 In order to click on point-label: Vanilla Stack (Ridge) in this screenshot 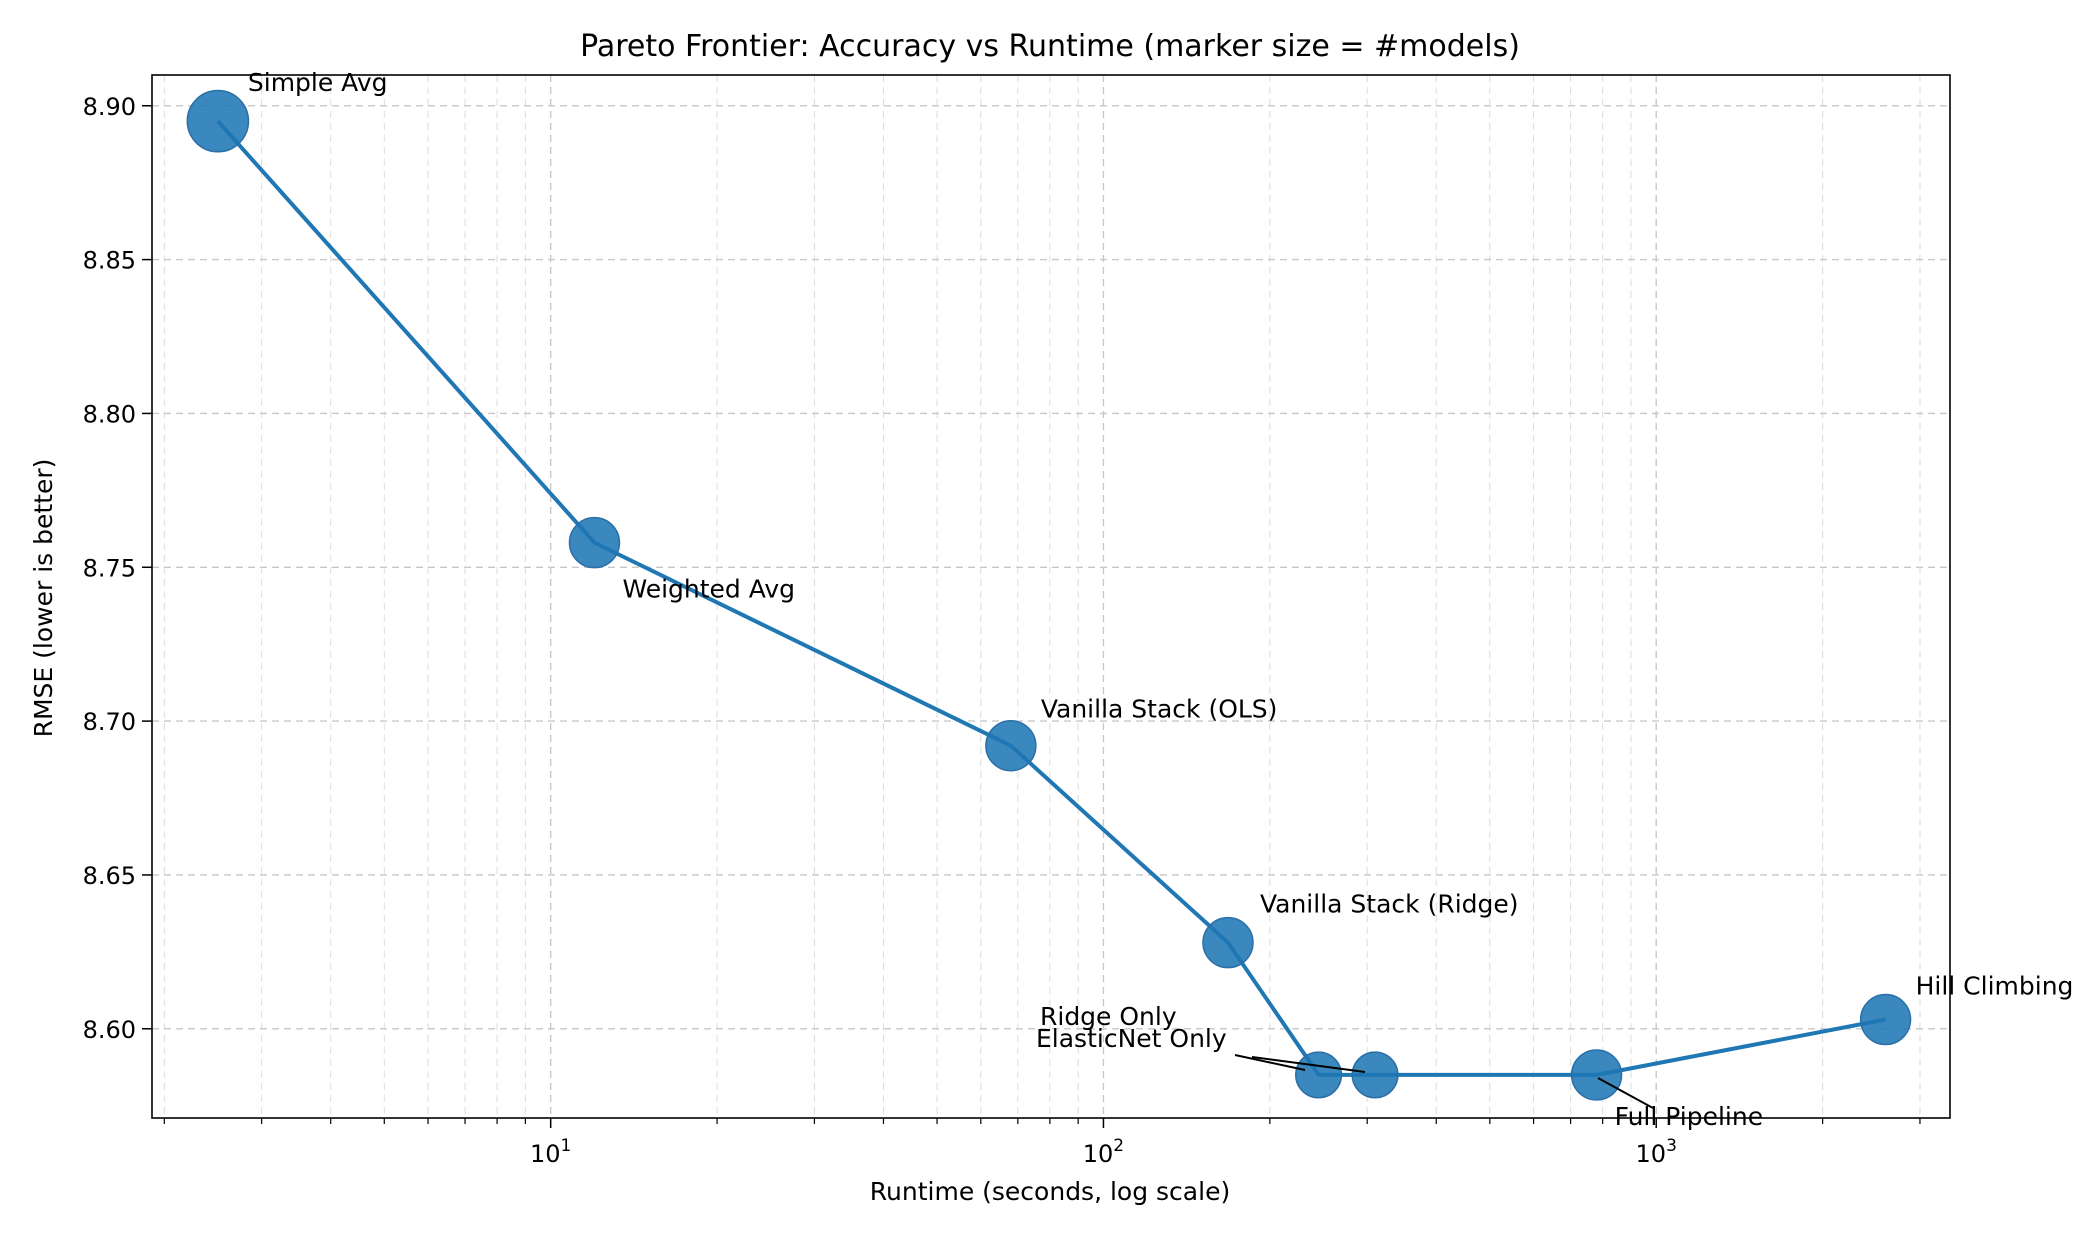, I will do `click(1389, 904)`.